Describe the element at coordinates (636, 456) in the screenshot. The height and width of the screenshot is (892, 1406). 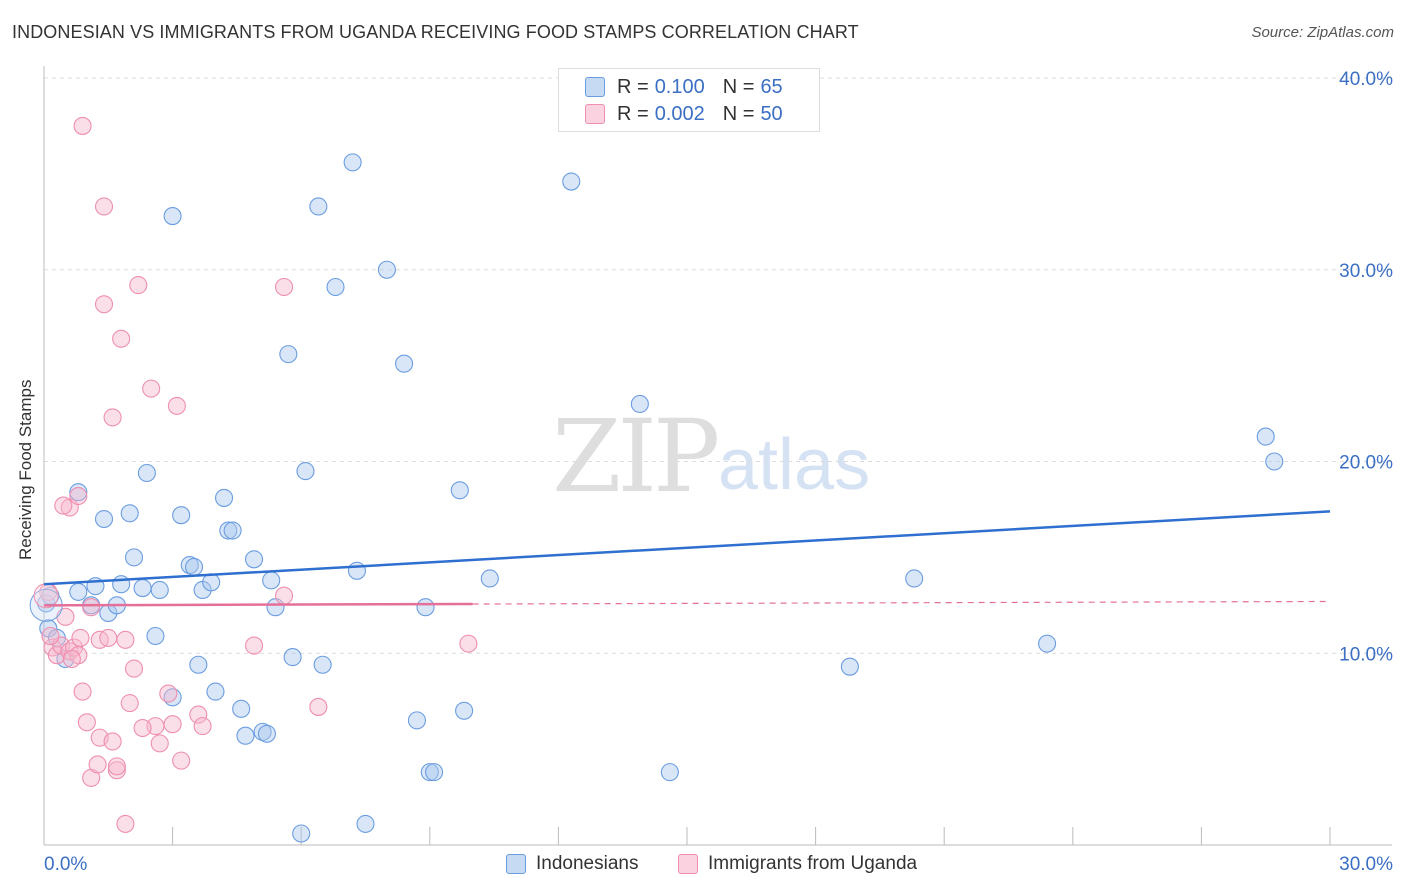
I see `watermark-zip: ZIP` at that location.